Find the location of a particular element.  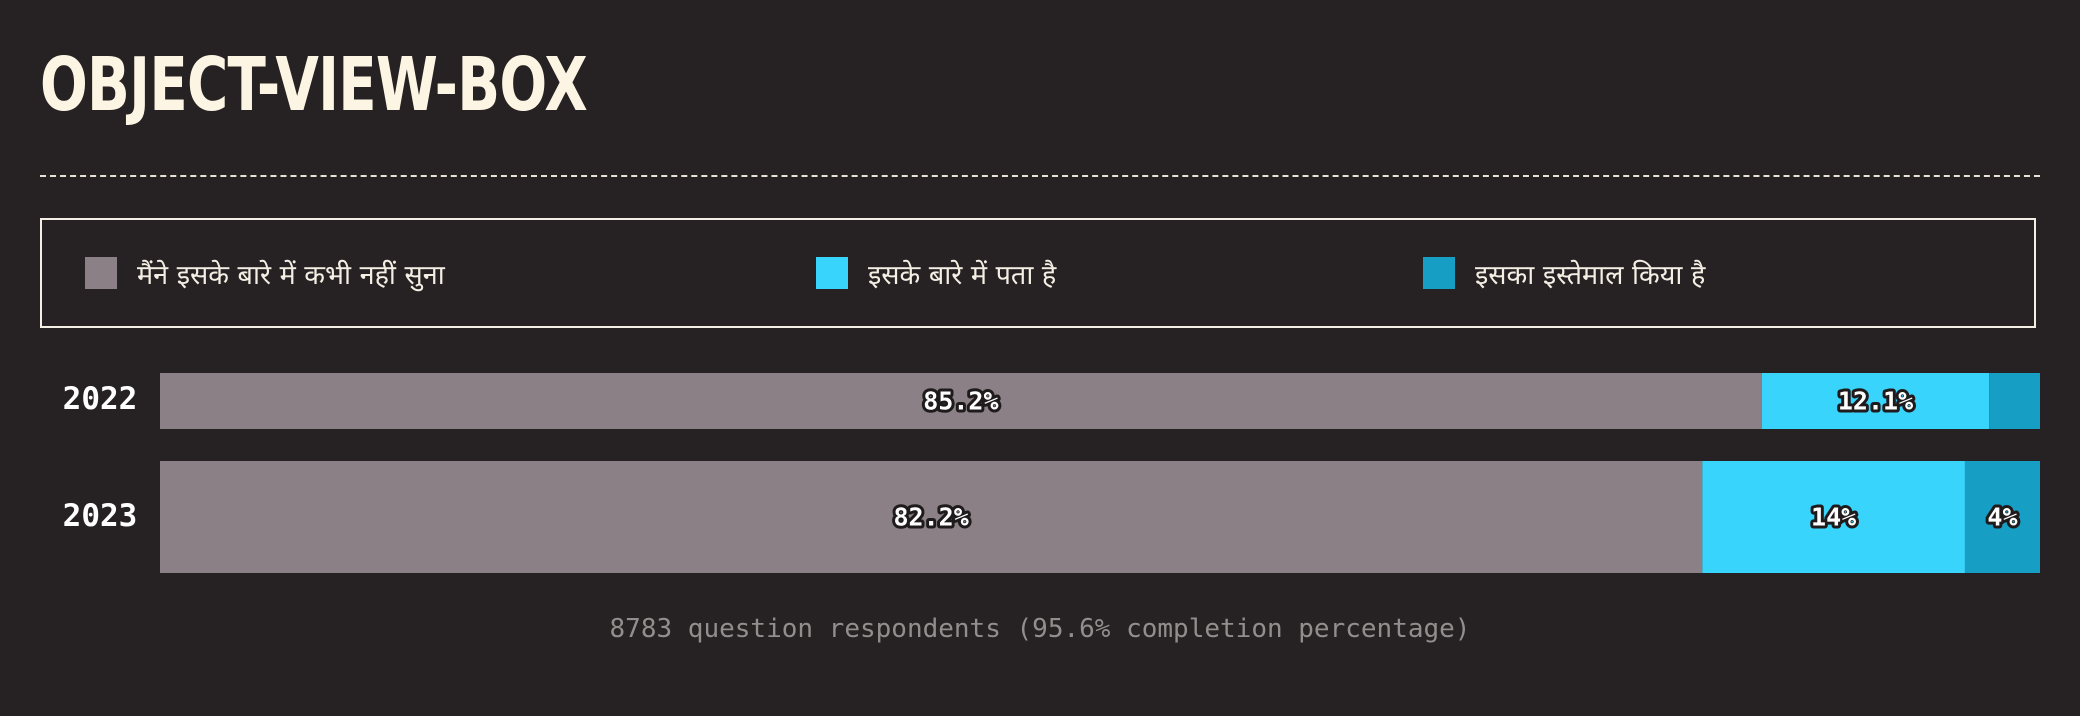

data-label-2023-know-about: 14% is located at coordinates (1833, 517).